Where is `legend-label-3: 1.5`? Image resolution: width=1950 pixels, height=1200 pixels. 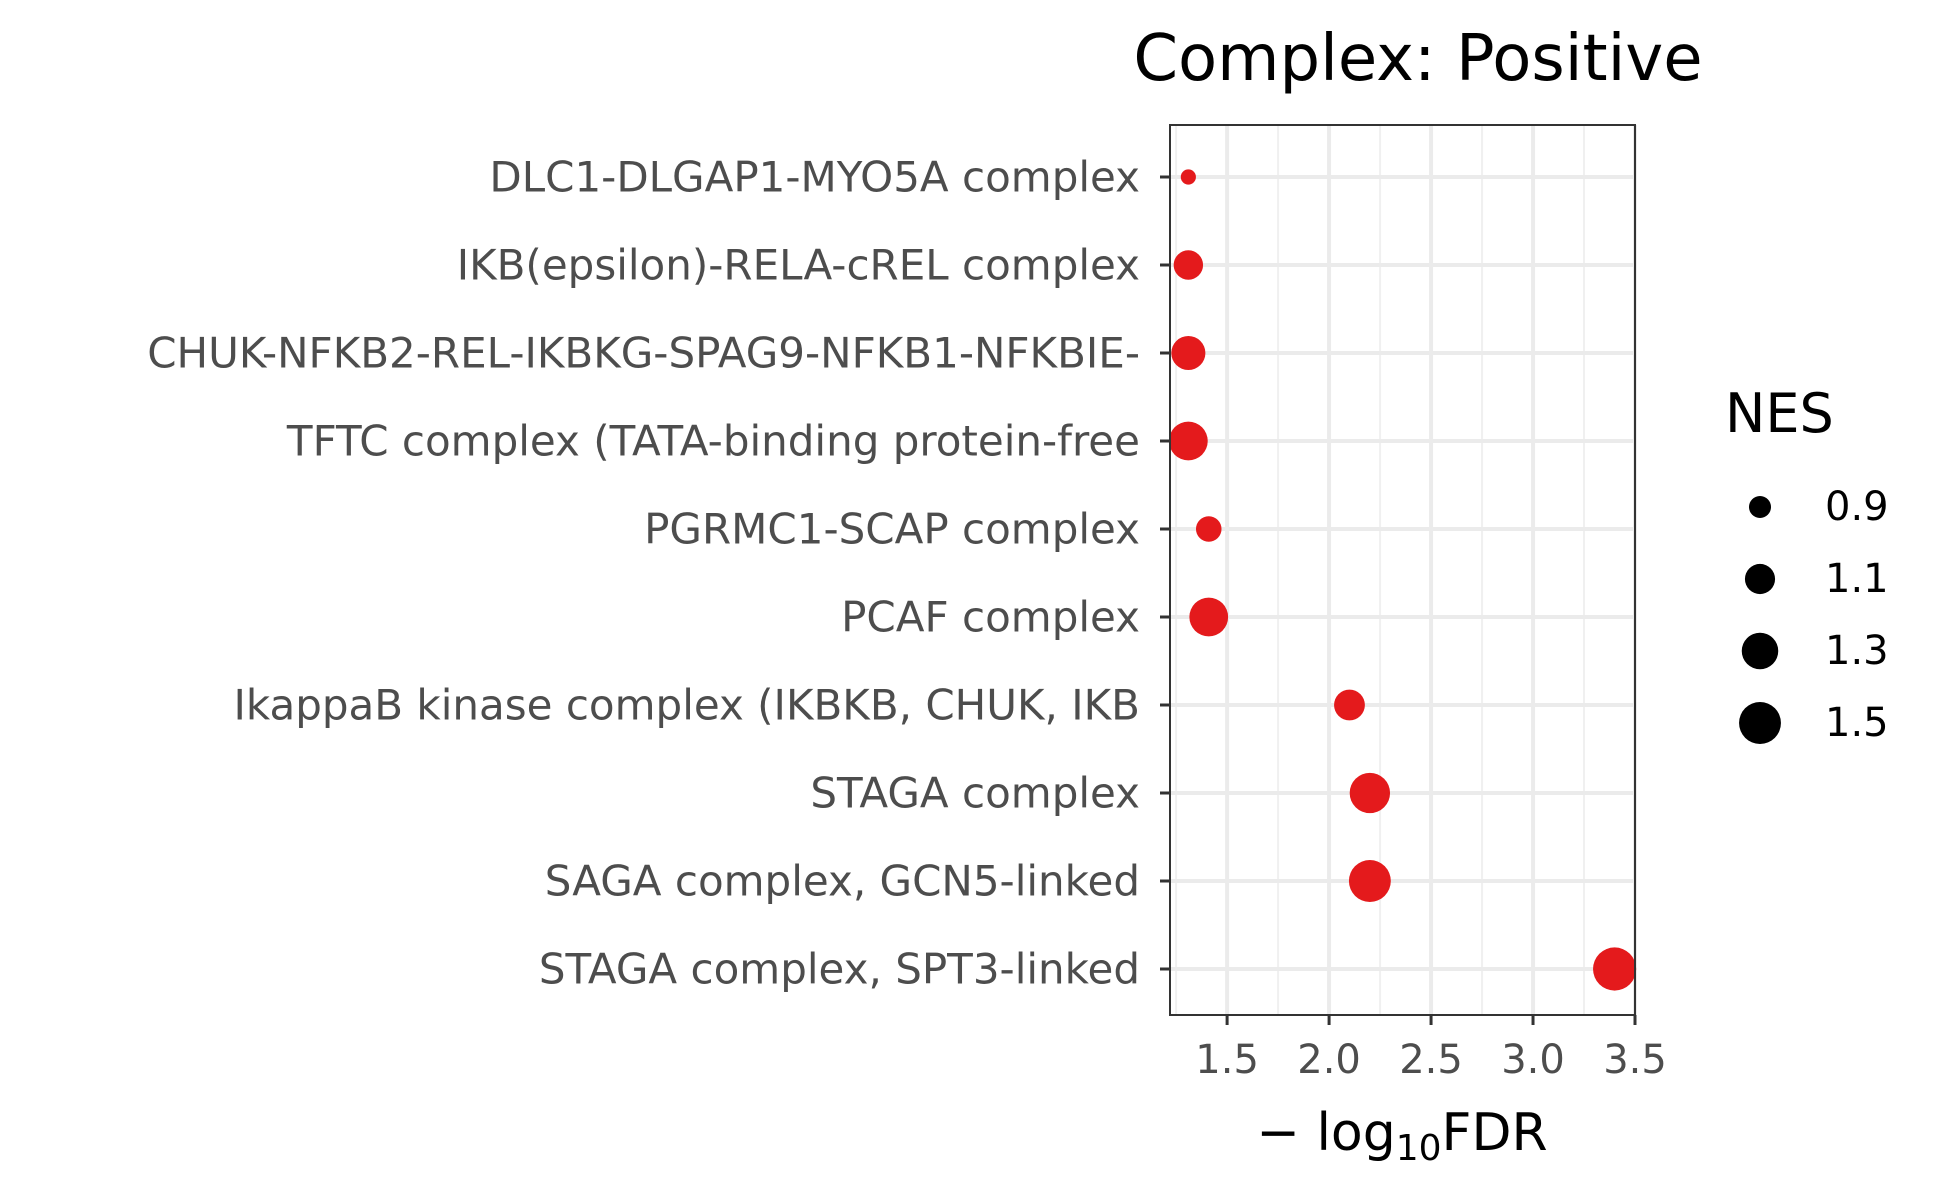
legend-label-3: 1.5 is located at coordinates (1857, 723).